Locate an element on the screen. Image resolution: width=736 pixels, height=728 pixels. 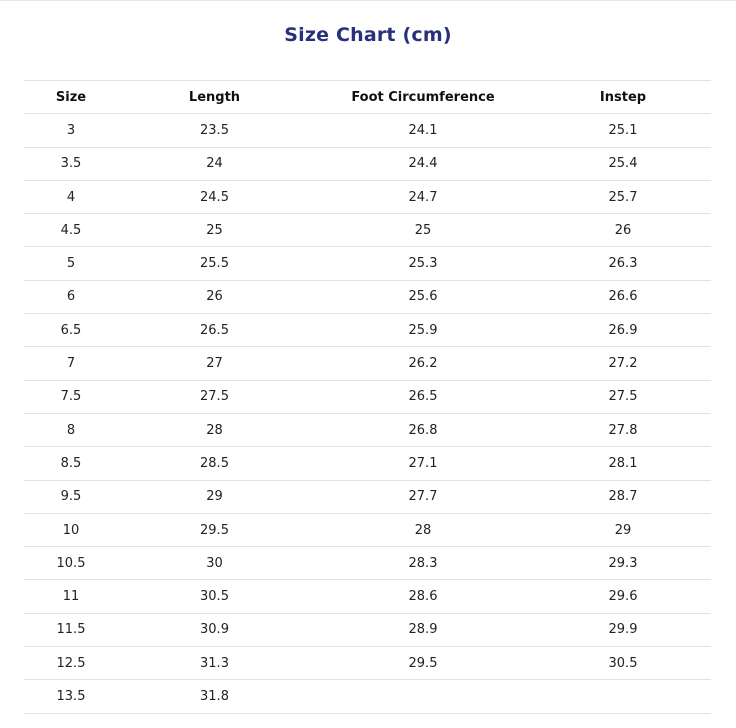
cell-instep: 26.9 is located at coordinates (623, 330).